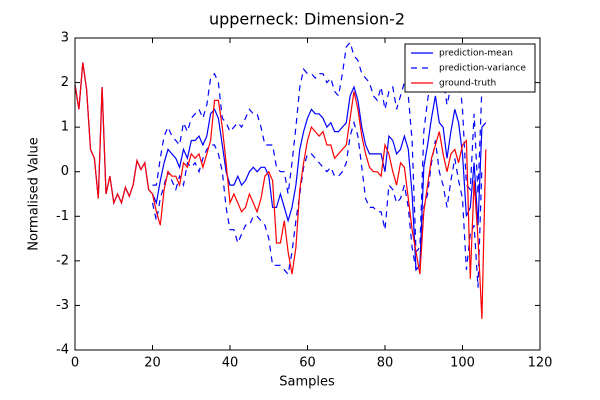 Image resolution: width=600 pixels, height=400 pixels. Describe the element at coordinates (476, 54) in the screenshot. I see `legend-label: prediction-mean` at that location.